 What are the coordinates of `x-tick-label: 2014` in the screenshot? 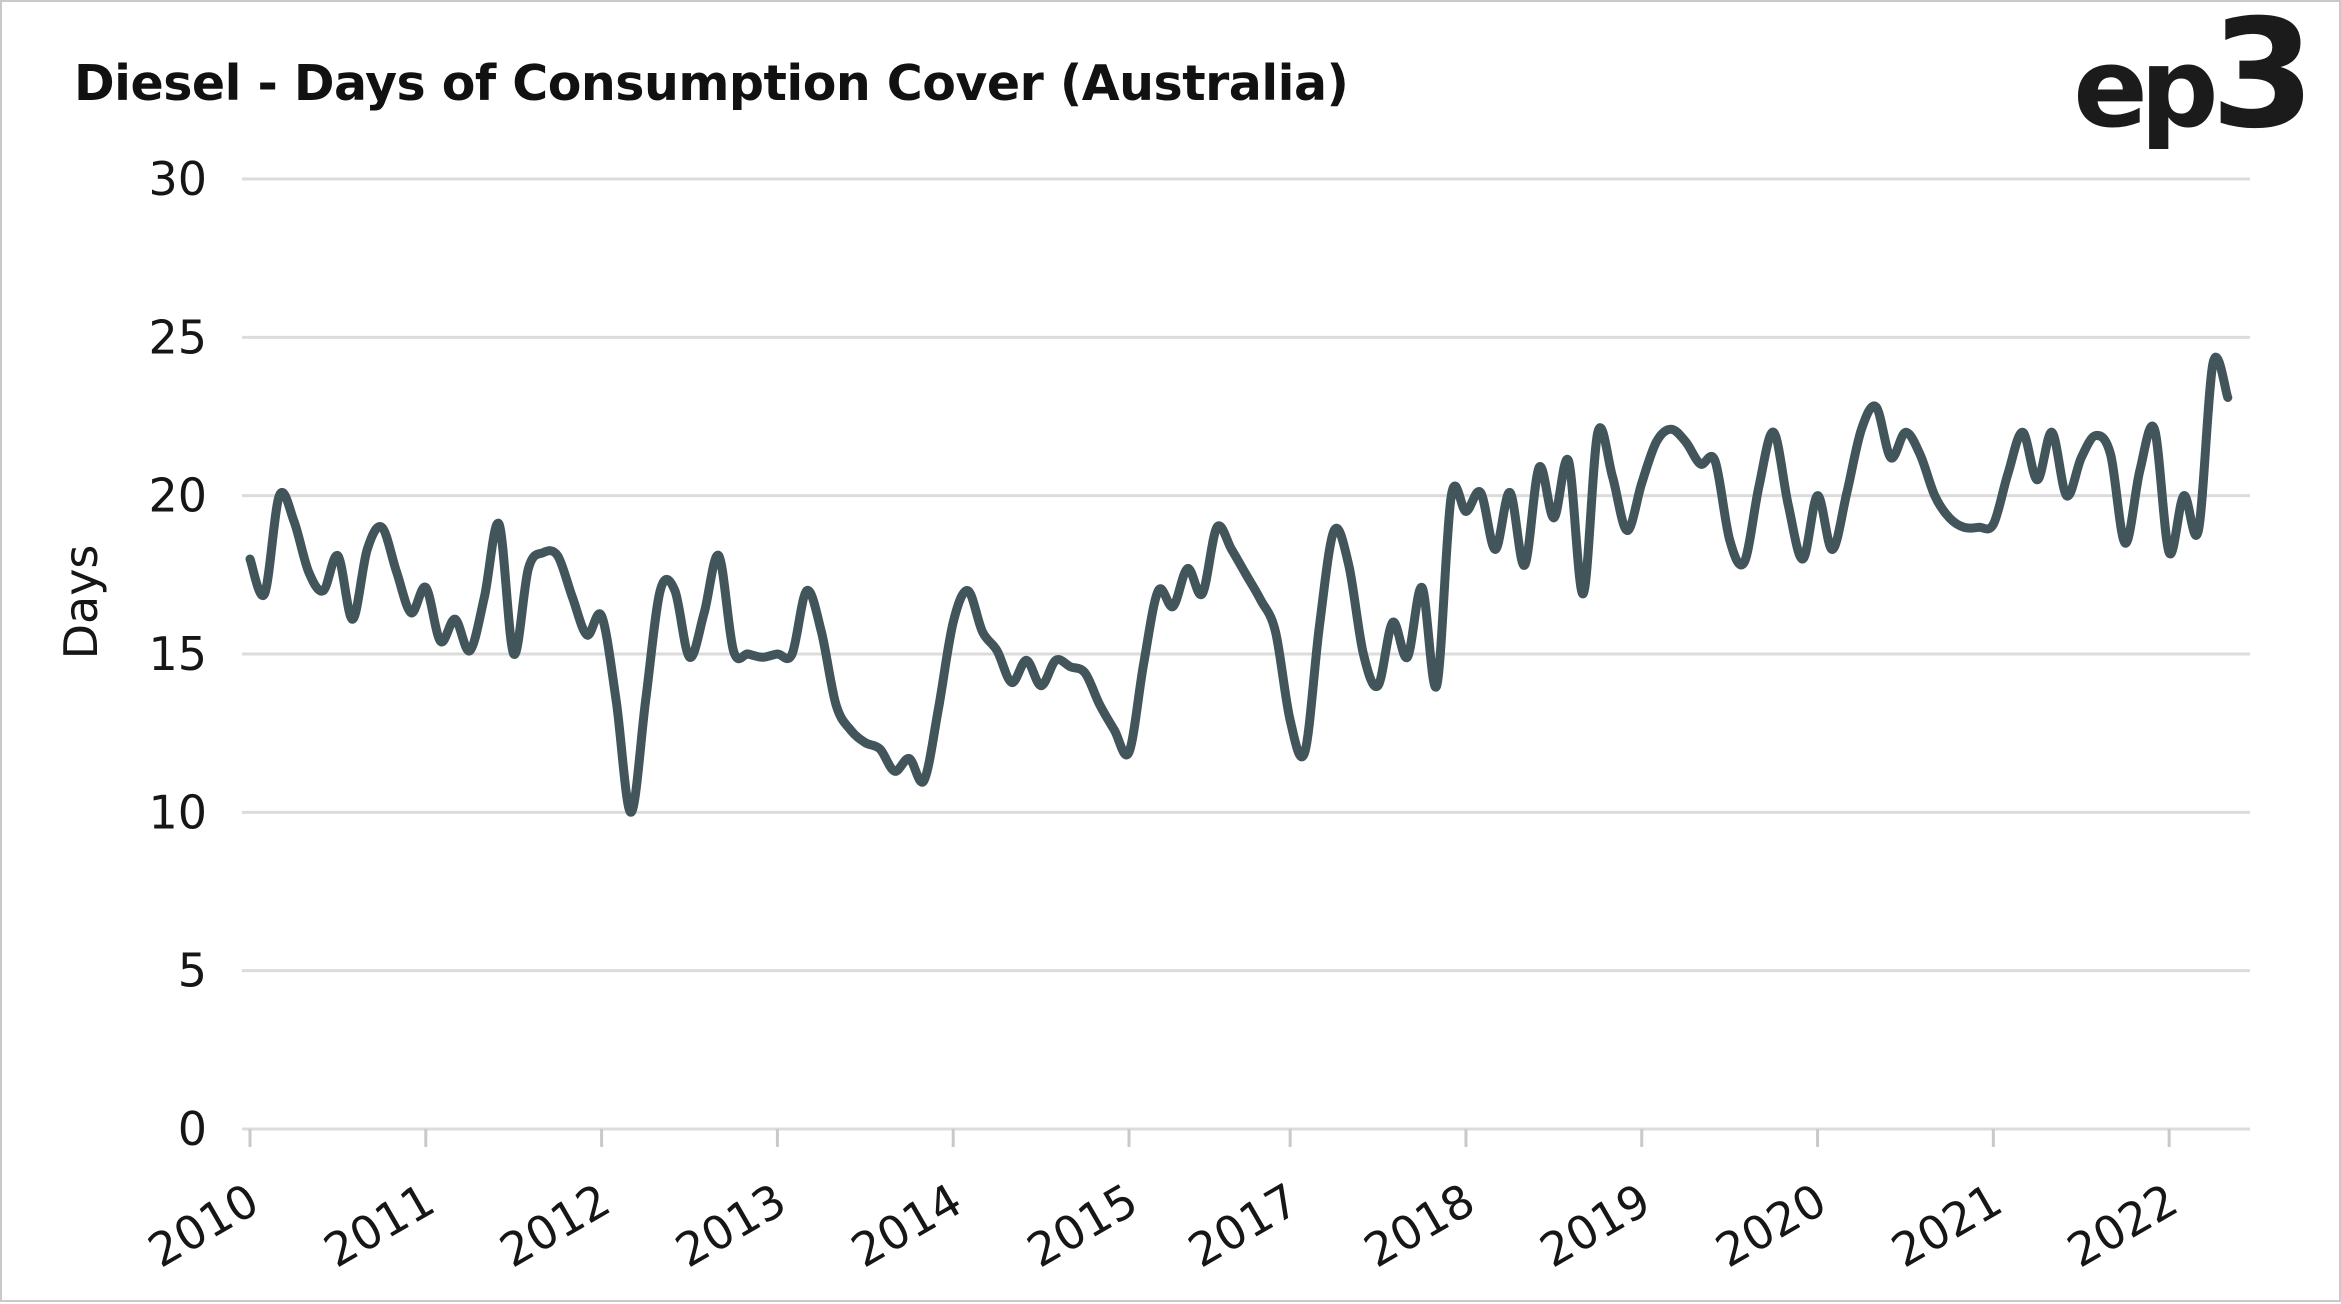 It's located at (906, 1225).